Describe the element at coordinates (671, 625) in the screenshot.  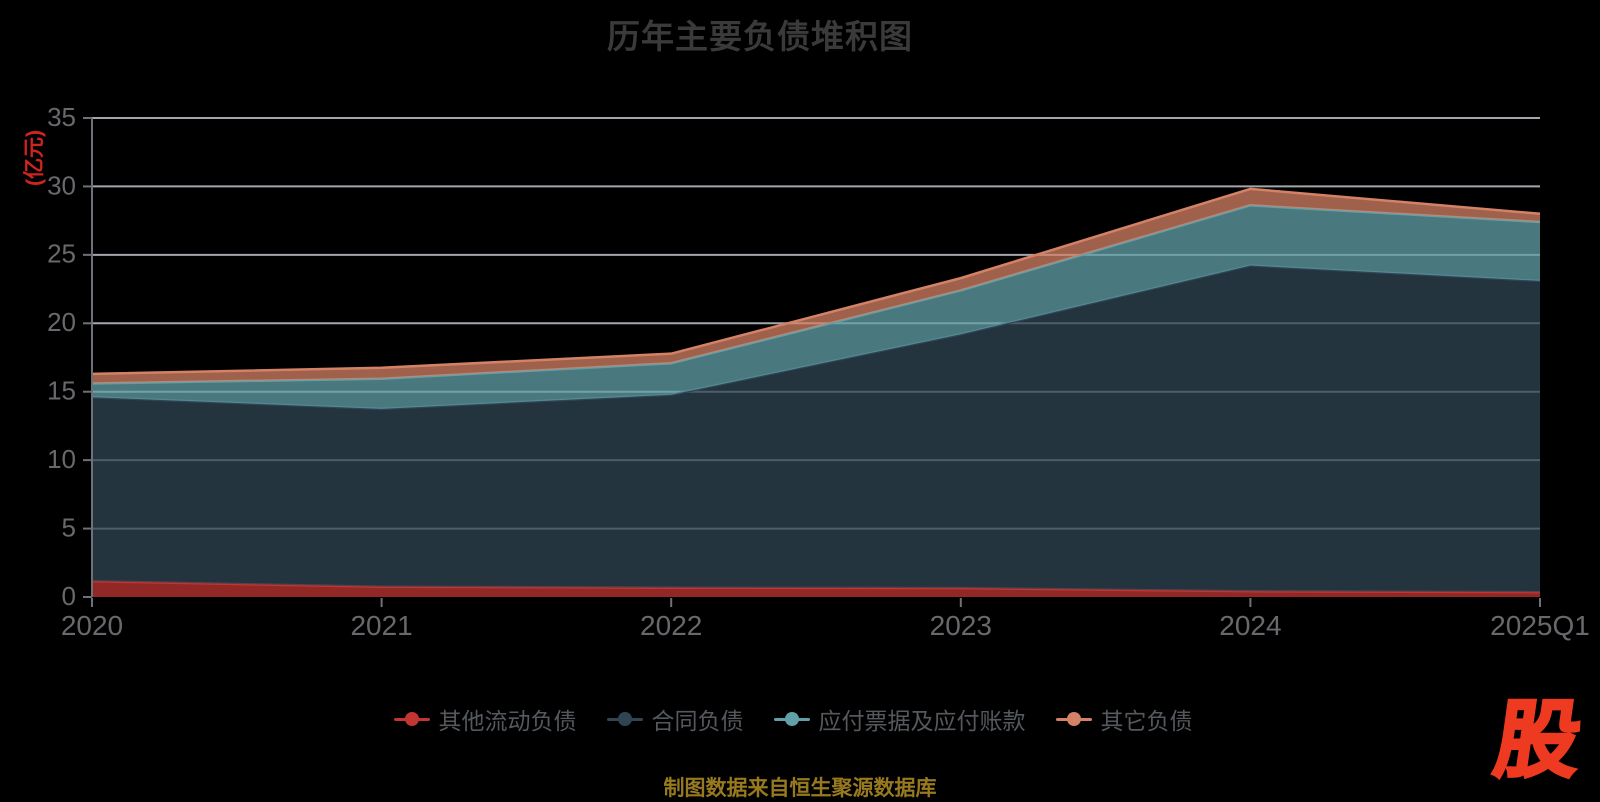
I see `x-tick-label: 2022` at that location.